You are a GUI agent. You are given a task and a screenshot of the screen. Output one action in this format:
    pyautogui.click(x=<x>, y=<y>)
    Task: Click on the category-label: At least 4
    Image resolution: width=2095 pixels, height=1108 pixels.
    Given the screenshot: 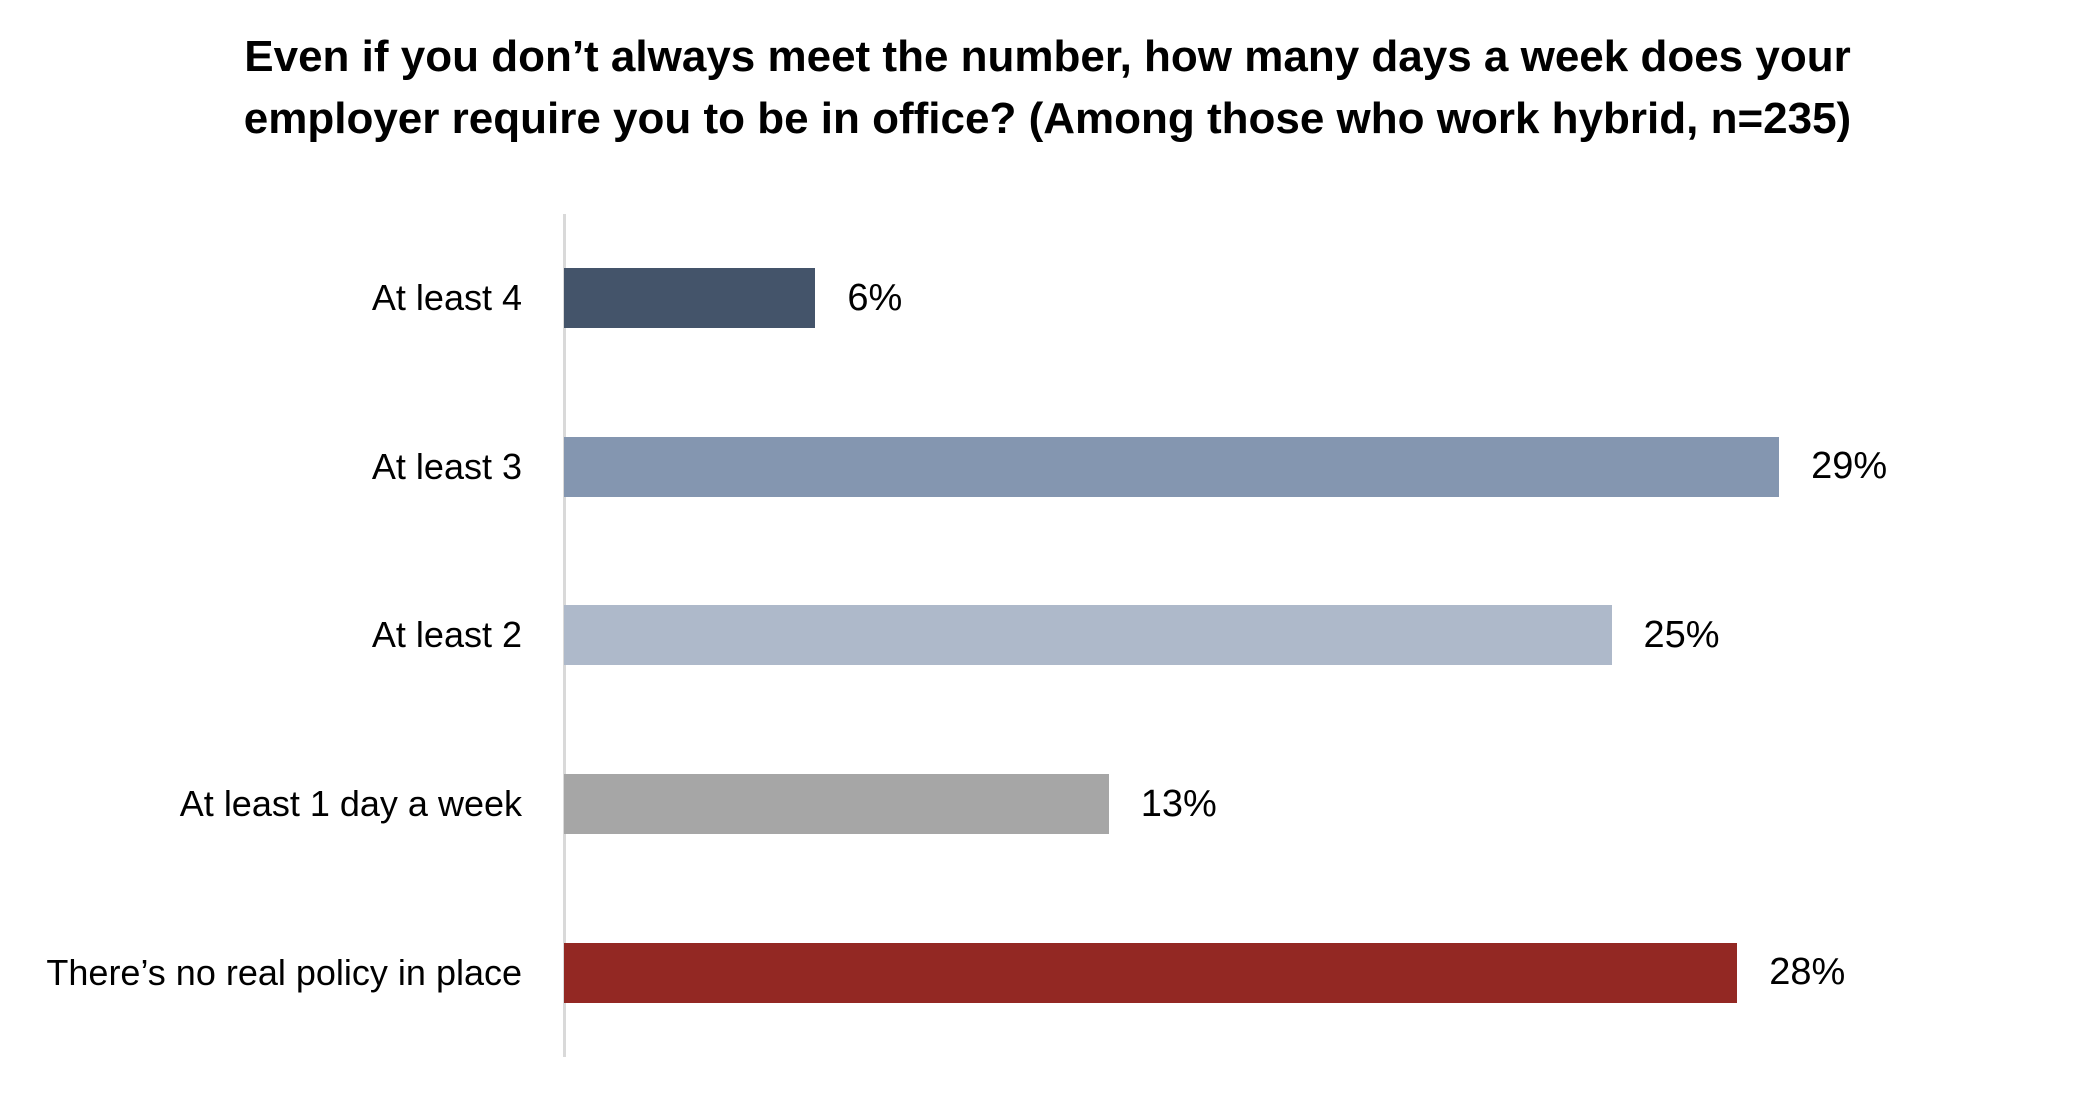 What is the action you would take?
    pyautogui.click(x=446, y=298)
    